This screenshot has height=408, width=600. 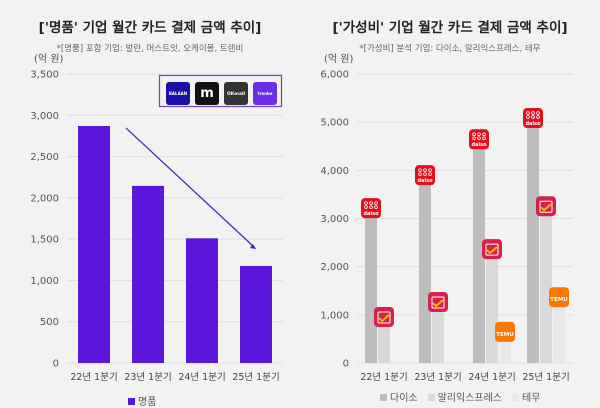 I want to click on right-y-unit: (억 원), so click(x=339, y=59).